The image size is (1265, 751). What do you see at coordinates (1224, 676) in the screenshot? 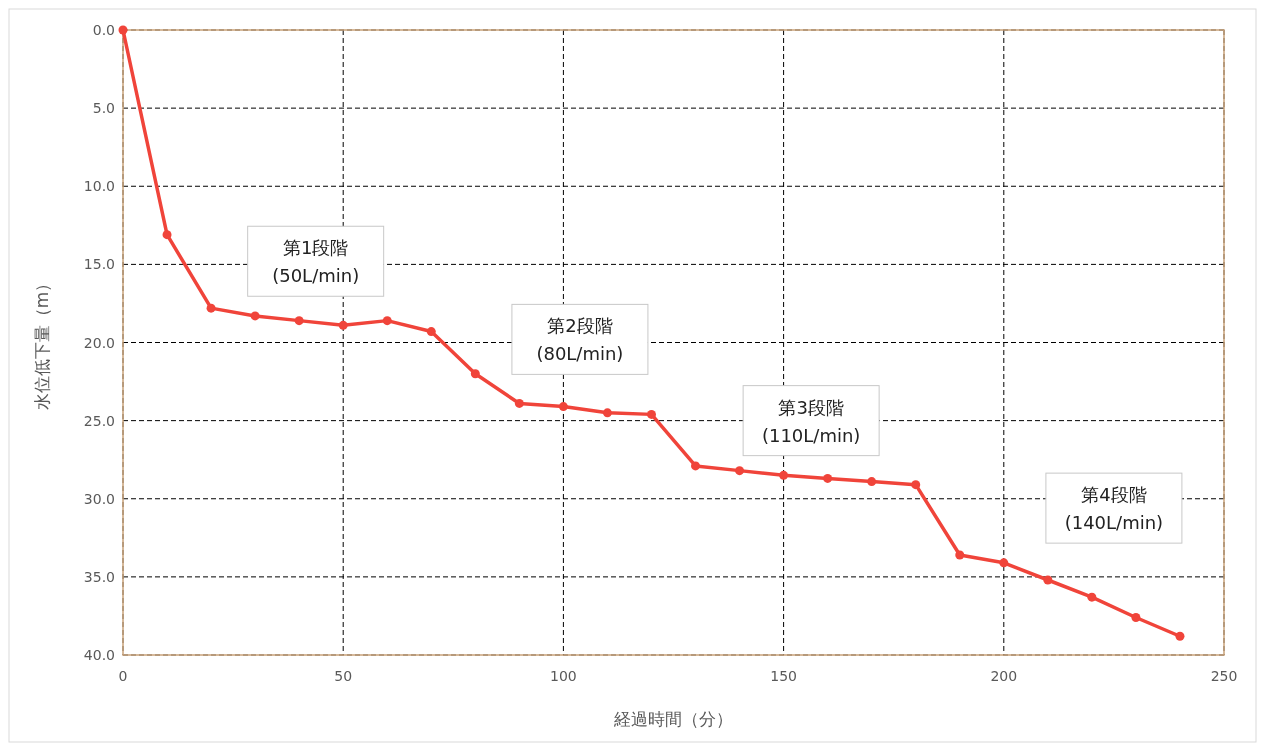
I see `x-tick-label: 250` at bounding box center [1224, 676].